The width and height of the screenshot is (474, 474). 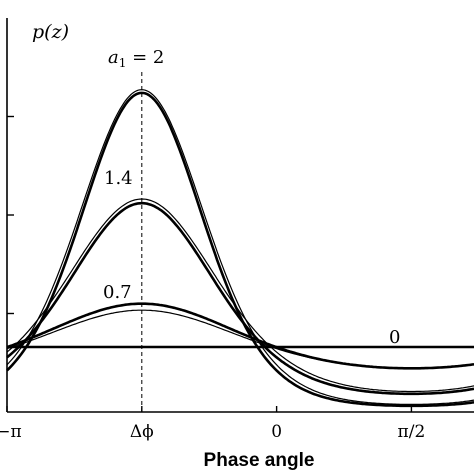 What do you see at coordinates (11, 432) in the screenshot?
I see `x-tick-label-0: −π` at bounding box center [11, 432].